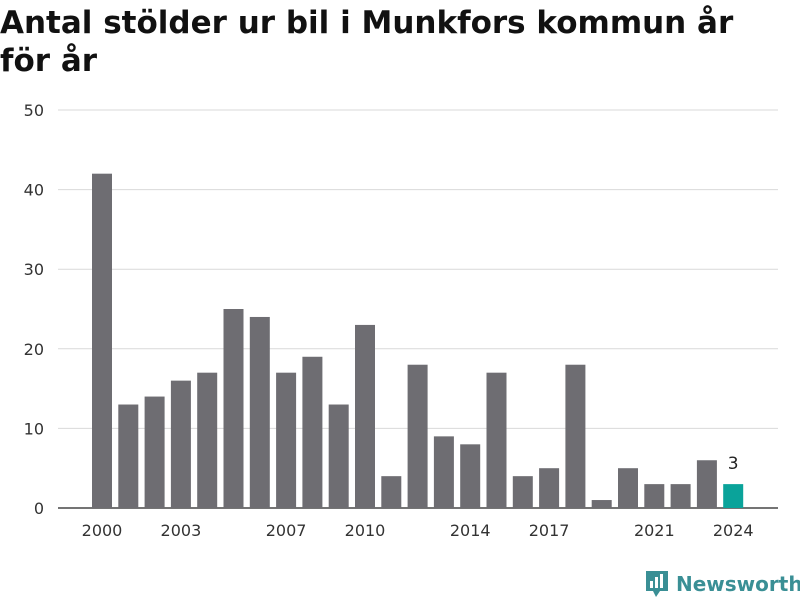 The image size is (800, 600). What do you see at coordinates (575, 436) in the screenshot?
I see `bar-2018` at bounding box center [575, 436].